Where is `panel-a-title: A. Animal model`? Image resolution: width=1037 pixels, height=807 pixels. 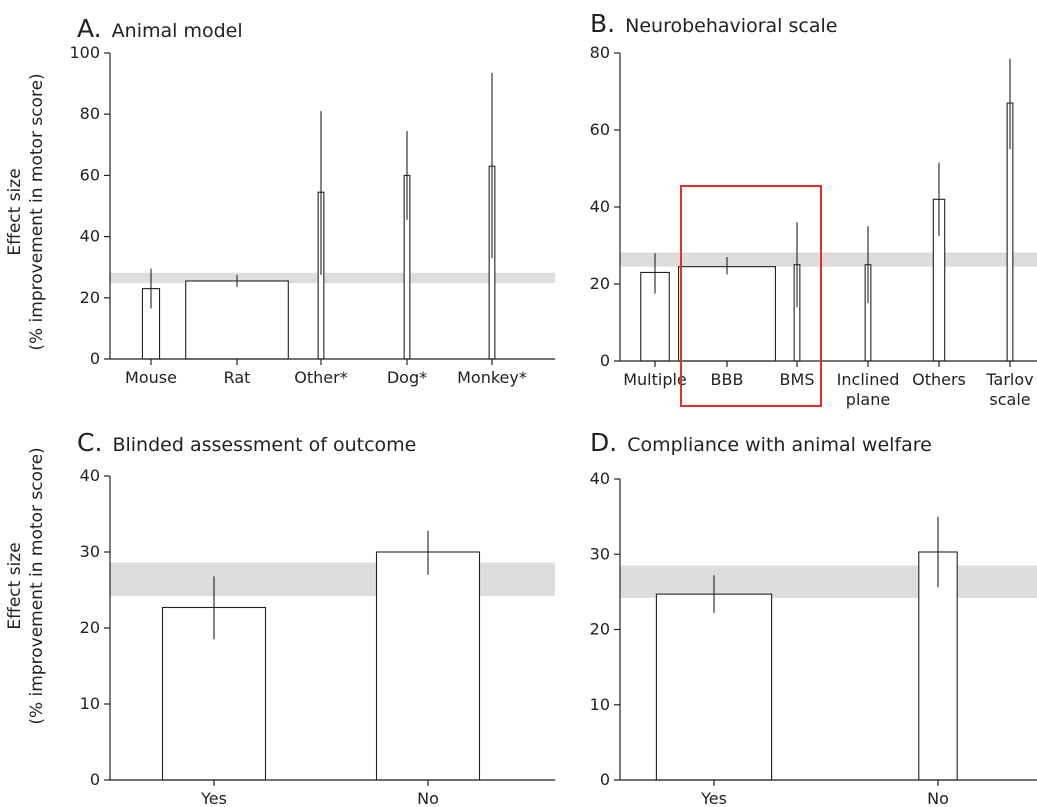
panel-a-title: A. Animal model is located at coordinates (160, 28).